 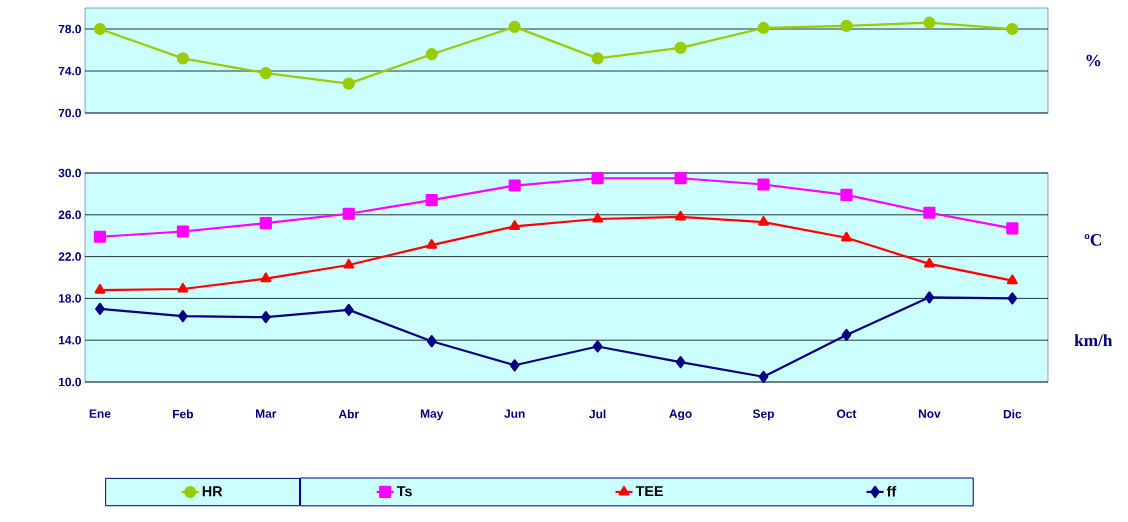 I want to click on y-tick-label: 22.0, so click(x=69, y=256).